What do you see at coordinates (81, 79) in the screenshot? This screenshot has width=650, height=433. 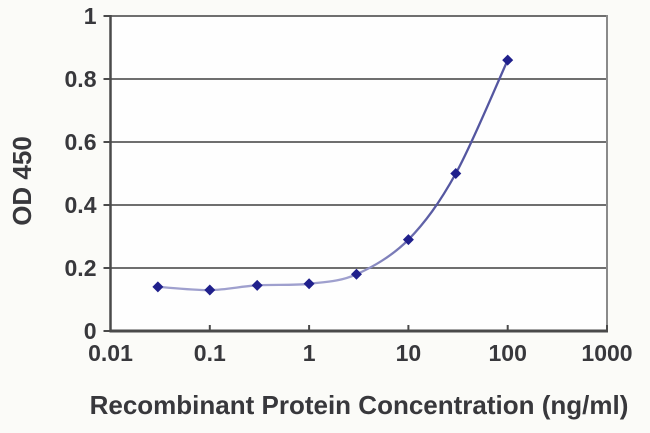 I see `y-tick-label: 0.8` at bounding box center [81, 79].